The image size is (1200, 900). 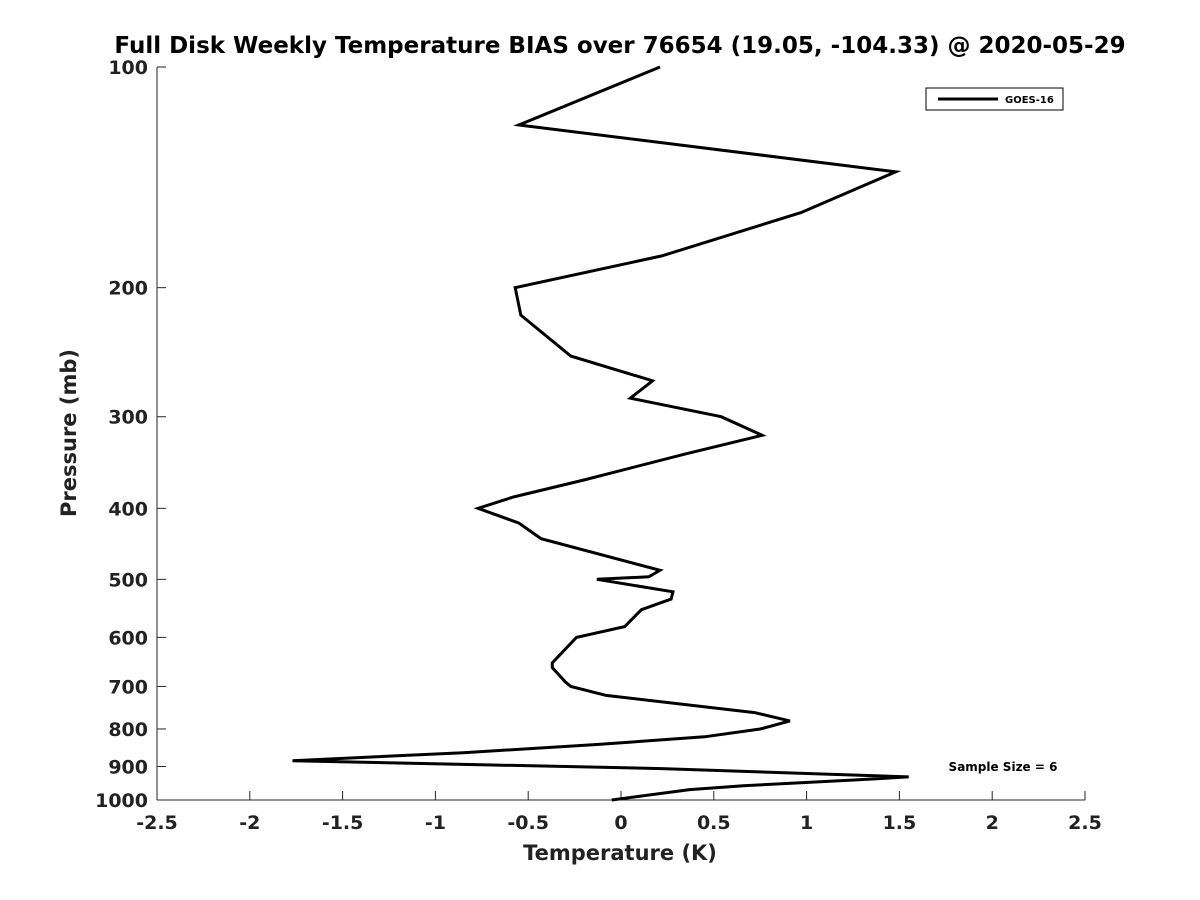 What do you see at coordinates (157, 823) in the screenshot?
I see `x-tick-label: -2.5` at bounding box center [157, 823].